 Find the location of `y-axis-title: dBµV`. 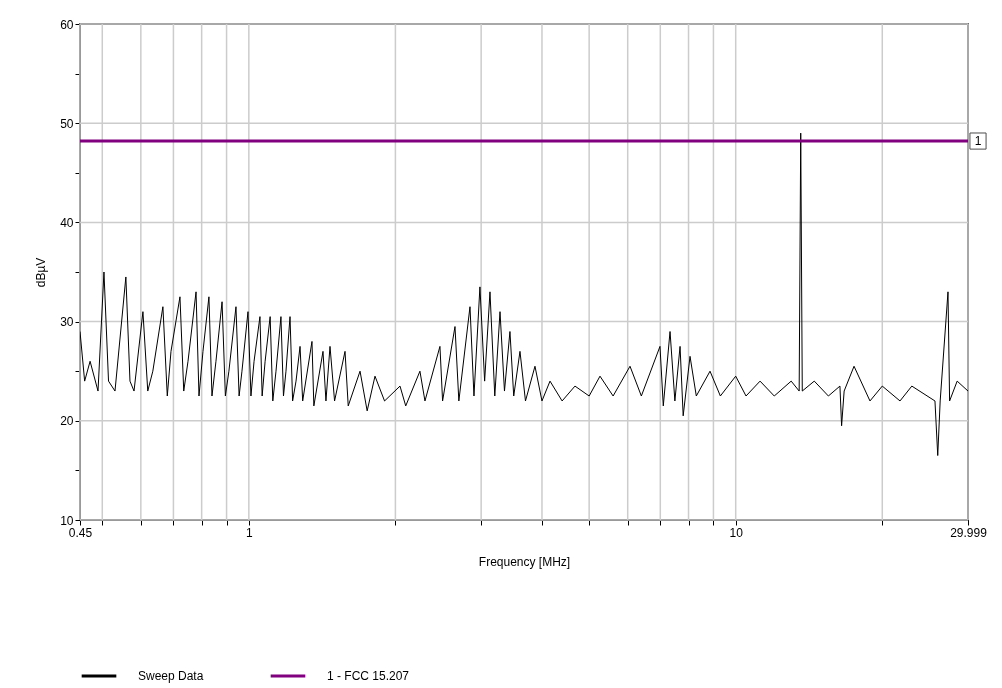

y-axis-title: dBµV is located at coordinates (41, 272).